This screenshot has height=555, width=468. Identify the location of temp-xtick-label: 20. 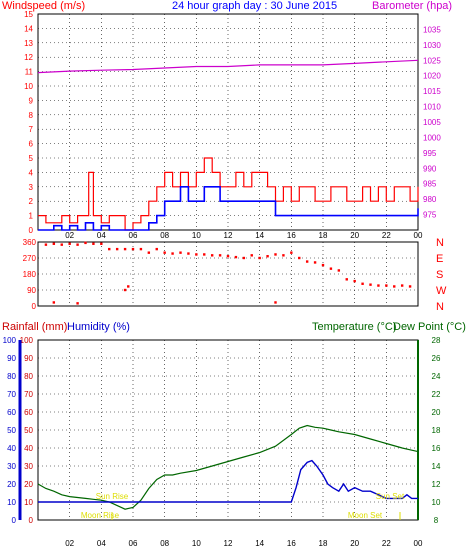
(354, 543).